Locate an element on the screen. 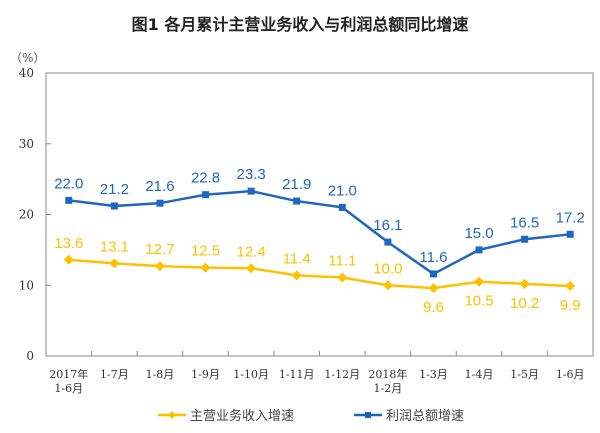  x-tick-label: 2018年 is located at coordinates (387, 374).